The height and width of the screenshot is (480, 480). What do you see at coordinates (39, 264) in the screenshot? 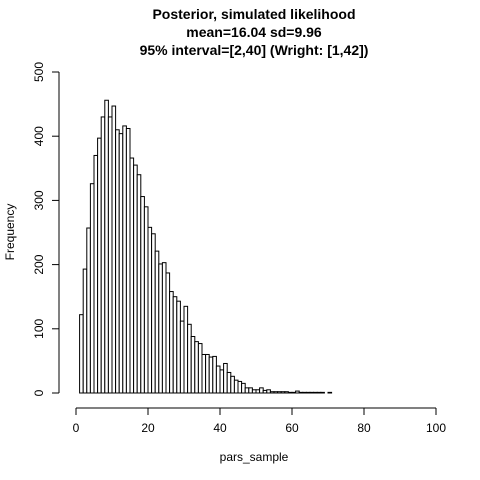
I see `y-tick-label: 200` at bounding box center [39, 264].